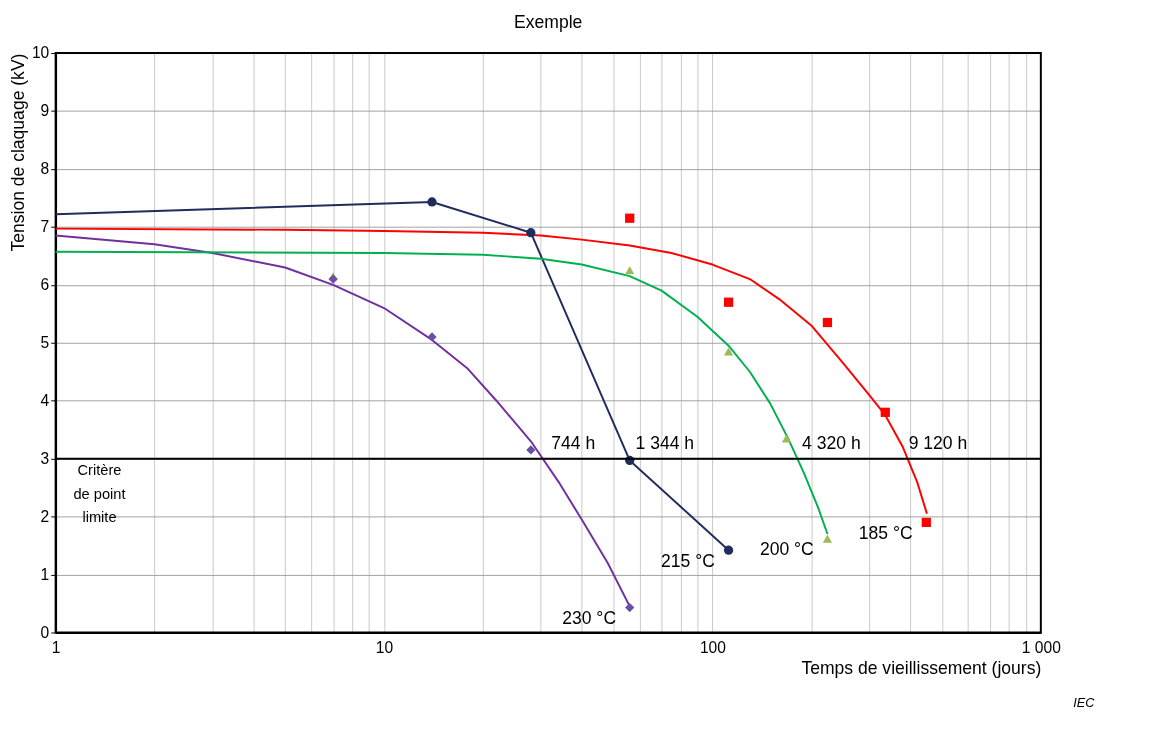 Image resolution: width=1153 pixels, height=737 pixels. What do you see at coordinates (45, 169) in the screenshot?
I see `y-tick-label: 8` at bounding box center [45, 169].